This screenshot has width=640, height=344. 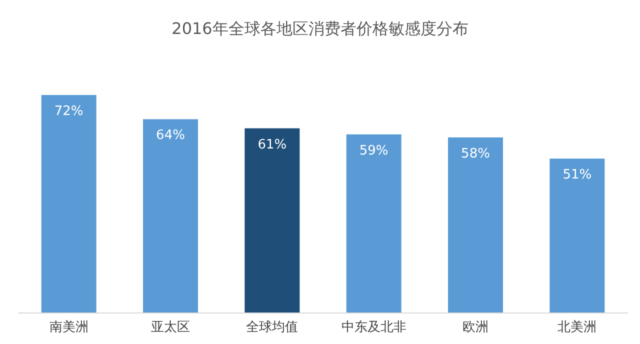 What do you see at coordinates (68, 327) in the screenshot?
I see `x-tick-label: 南美洲` at bounding box center [68, 327].